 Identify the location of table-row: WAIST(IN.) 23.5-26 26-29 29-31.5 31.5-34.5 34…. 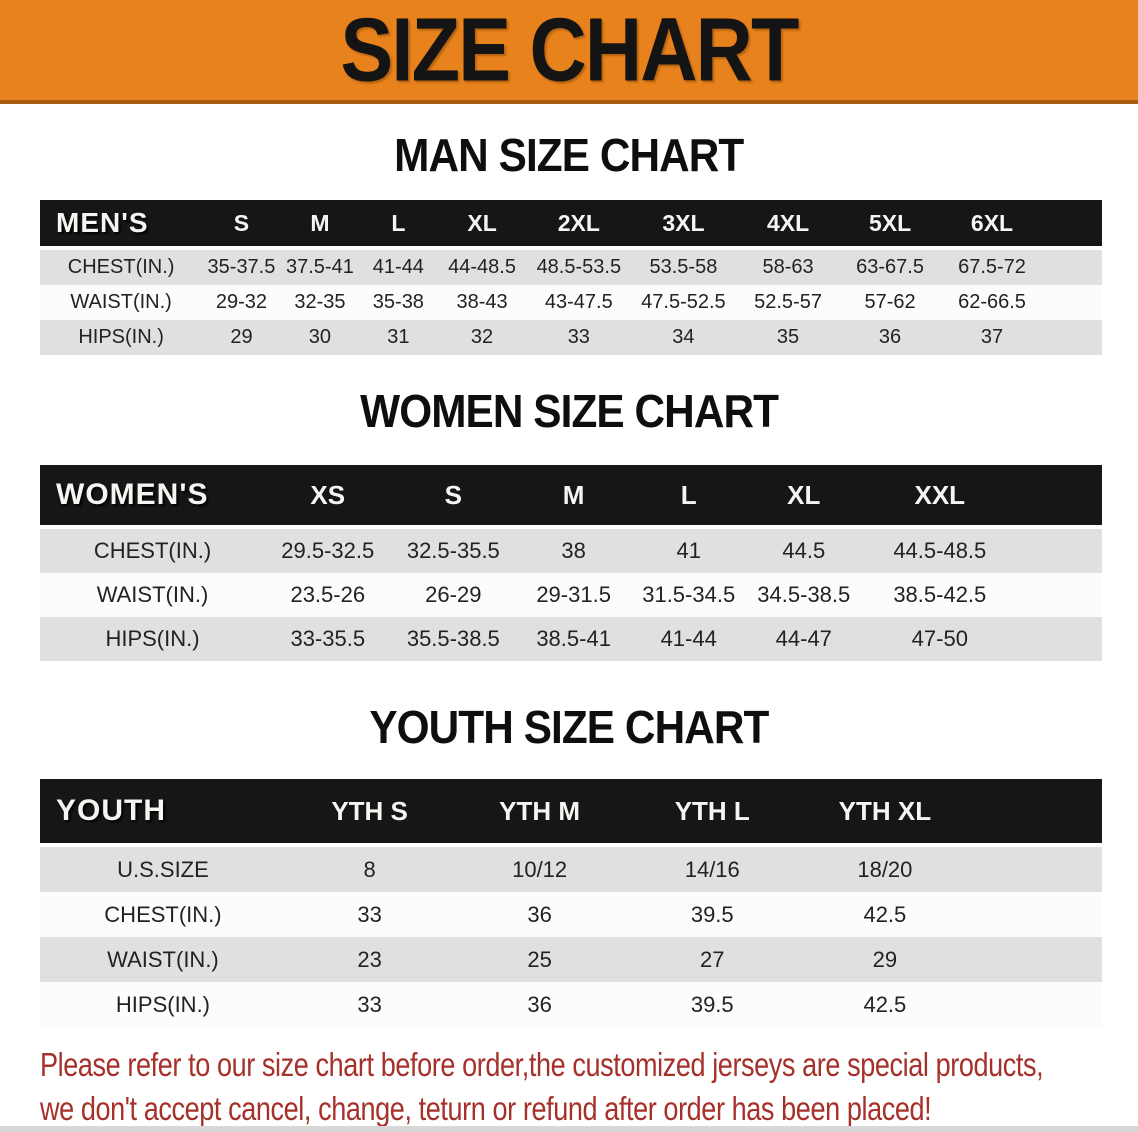
(571, 595).